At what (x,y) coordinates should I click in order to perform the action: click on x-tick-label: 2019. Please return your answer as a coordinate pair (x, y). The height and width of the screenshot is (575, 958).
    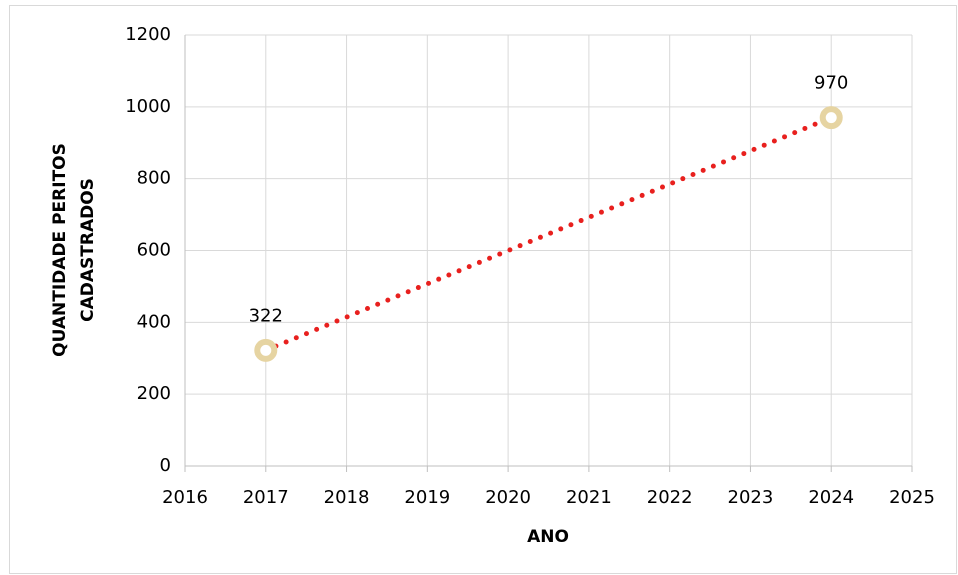
    Looking at the image, I should click on (427, 497).